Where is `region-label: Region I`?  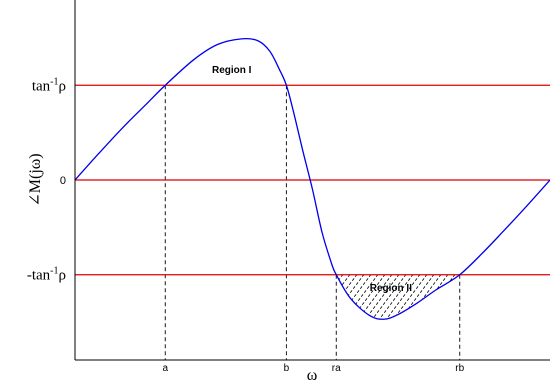
region-label: Region I is located at coordinates (232, 70).